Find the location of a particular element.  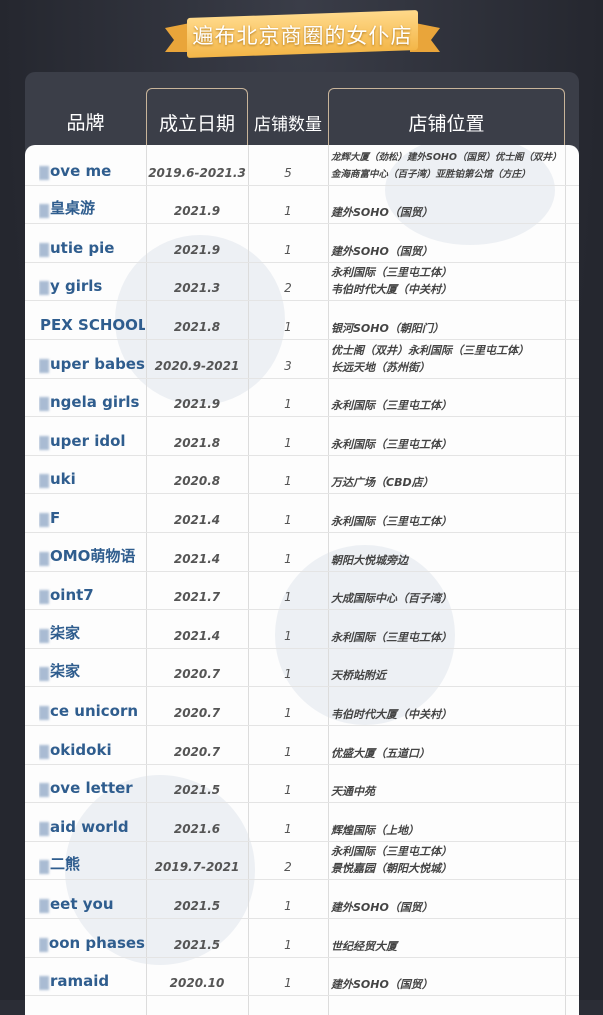

location-line: 天桥站附近 is located at coordinates (358, 676).